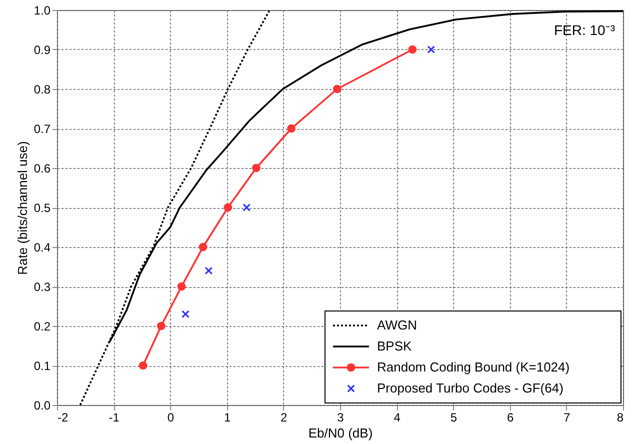  Describe the element at coordinates (470, 388) in the screenshot. I see `legend-label: Proposed Turbo Codes - GF(64)` at that location.